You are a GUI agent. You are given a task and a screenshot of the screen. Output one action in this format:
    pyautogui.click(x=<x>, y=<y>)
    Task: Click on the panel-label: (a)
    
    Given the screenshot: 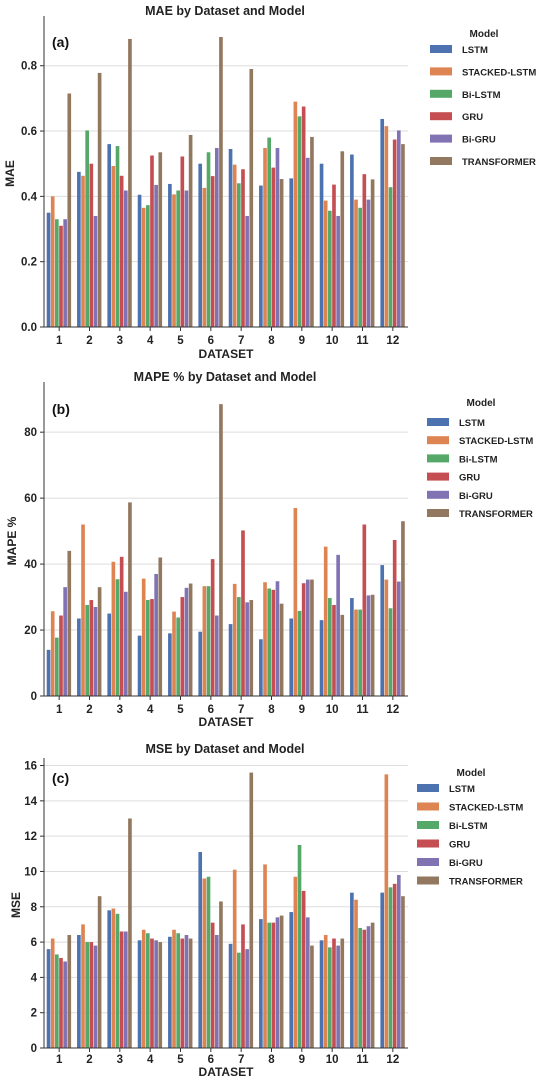 What is the action you would take?
    pyautogui.click(x=60, y=42)
    